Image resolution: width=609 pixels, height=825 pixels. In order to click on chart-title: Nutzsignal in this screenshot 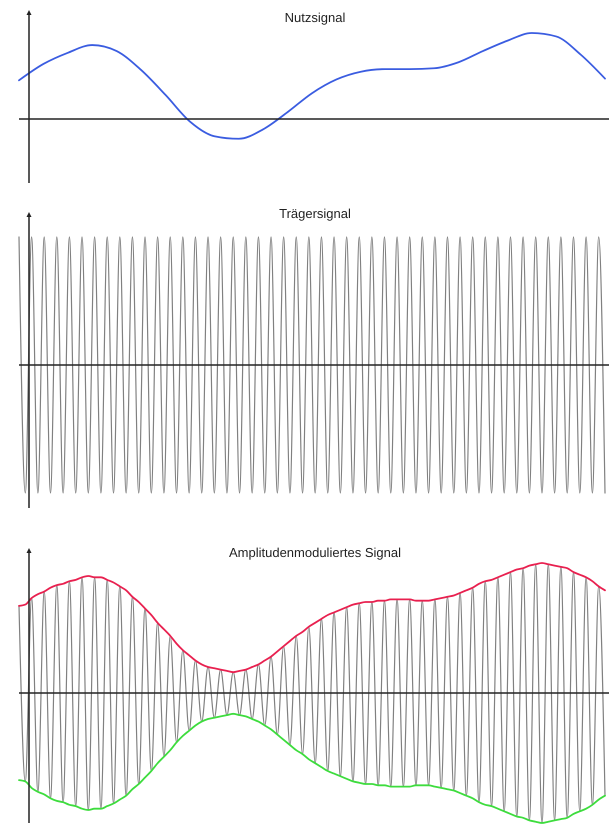, I will do `click(315, 17)`.